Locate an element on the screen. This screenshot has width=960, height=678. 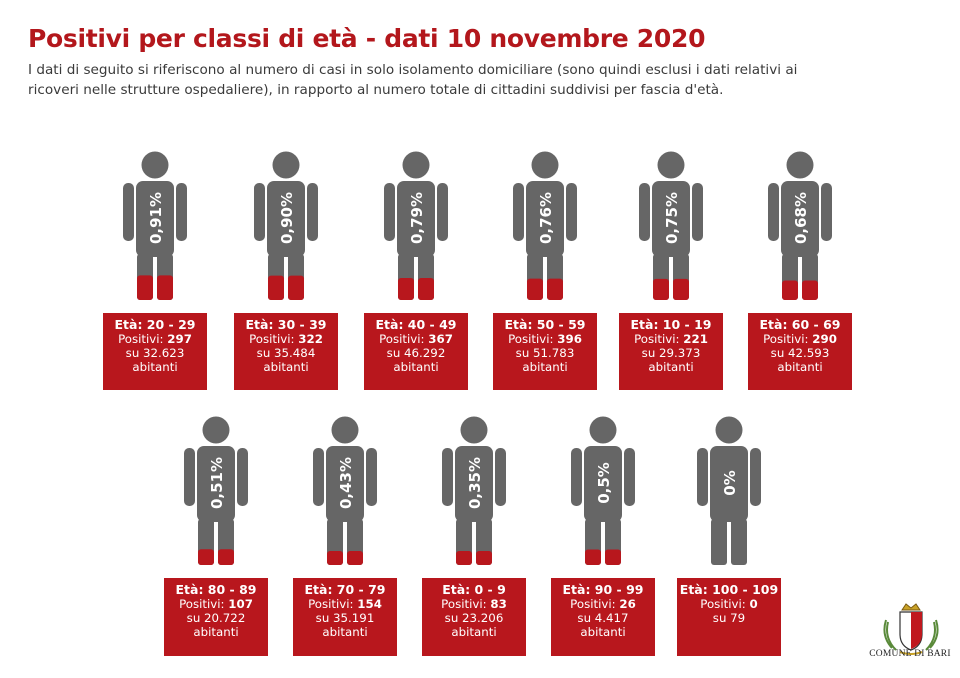
percent-label: 0,43% is located at coordinates (346, 483).